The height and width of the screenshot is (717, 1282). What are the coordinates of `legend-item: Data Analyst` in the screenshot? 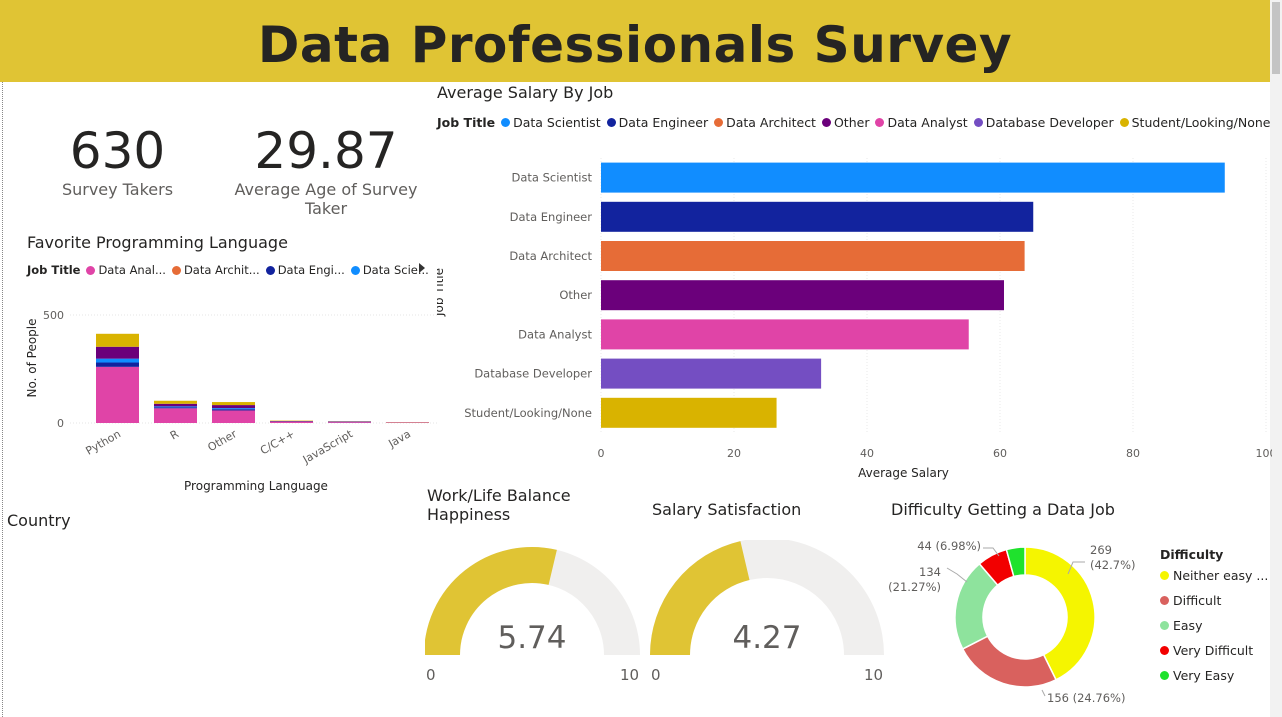 It's located at (921, 122).